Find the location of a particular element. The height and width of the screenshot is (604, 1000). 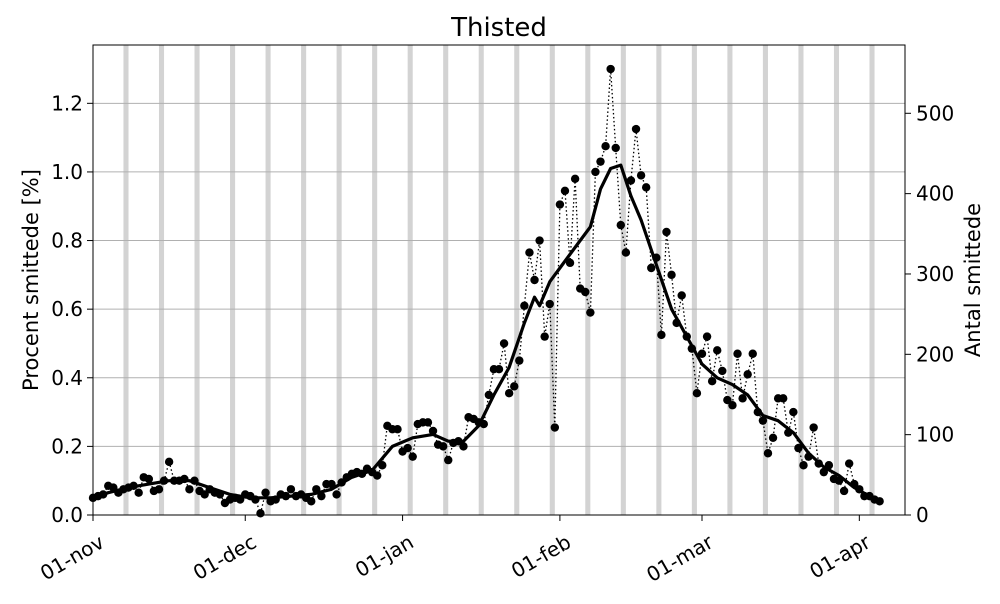

y-tick-label: 0.6 is located at coordinates (67, 309).